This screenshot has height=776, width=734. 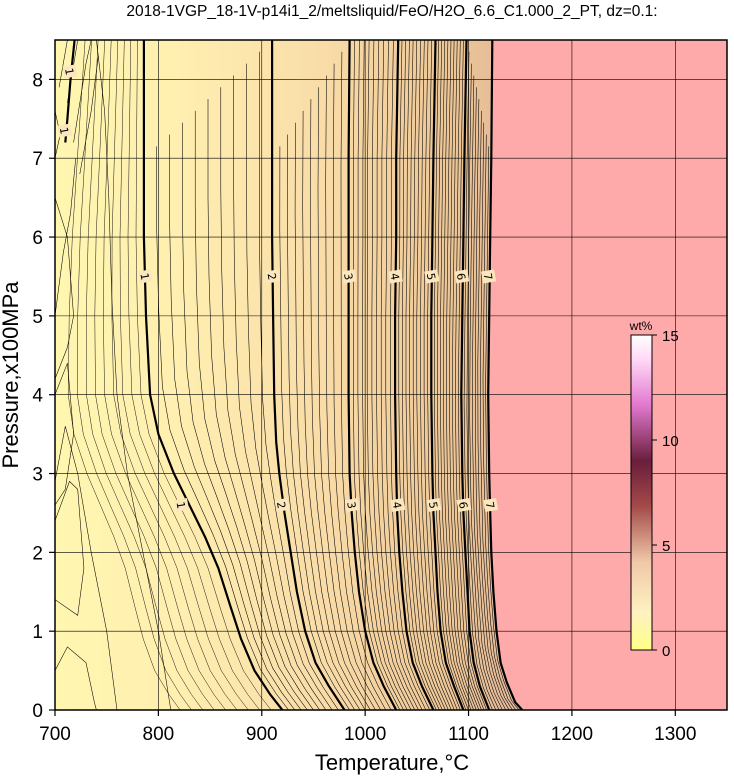 I want to click on y-axis-label: Pressure,x100MPa, so click(x=11, y=375).